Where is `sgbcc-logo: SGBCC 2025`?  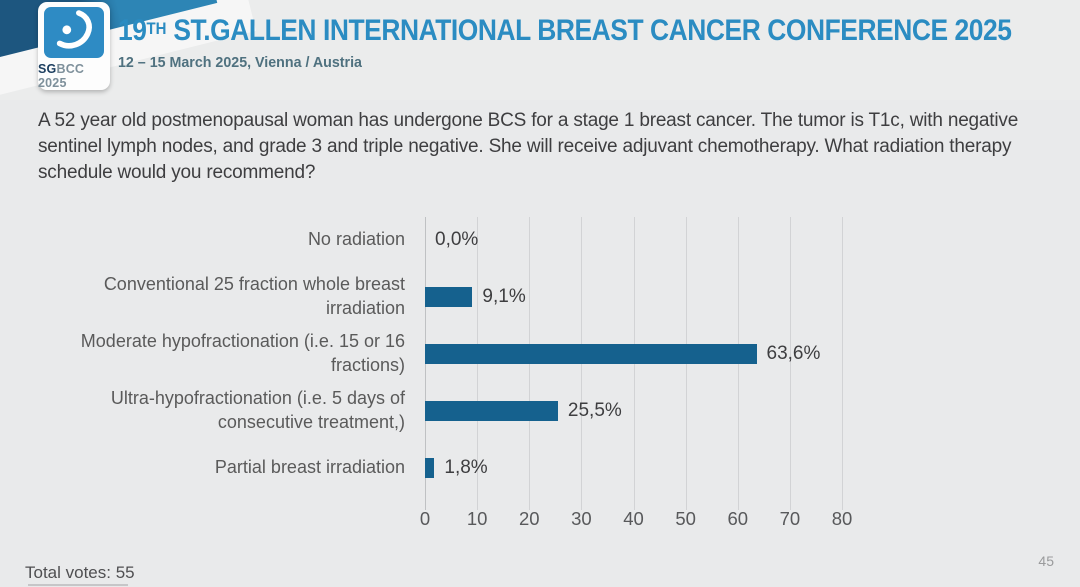 sgbcc-logo: SGBCC 2025 is located at coordinates (74, 46).